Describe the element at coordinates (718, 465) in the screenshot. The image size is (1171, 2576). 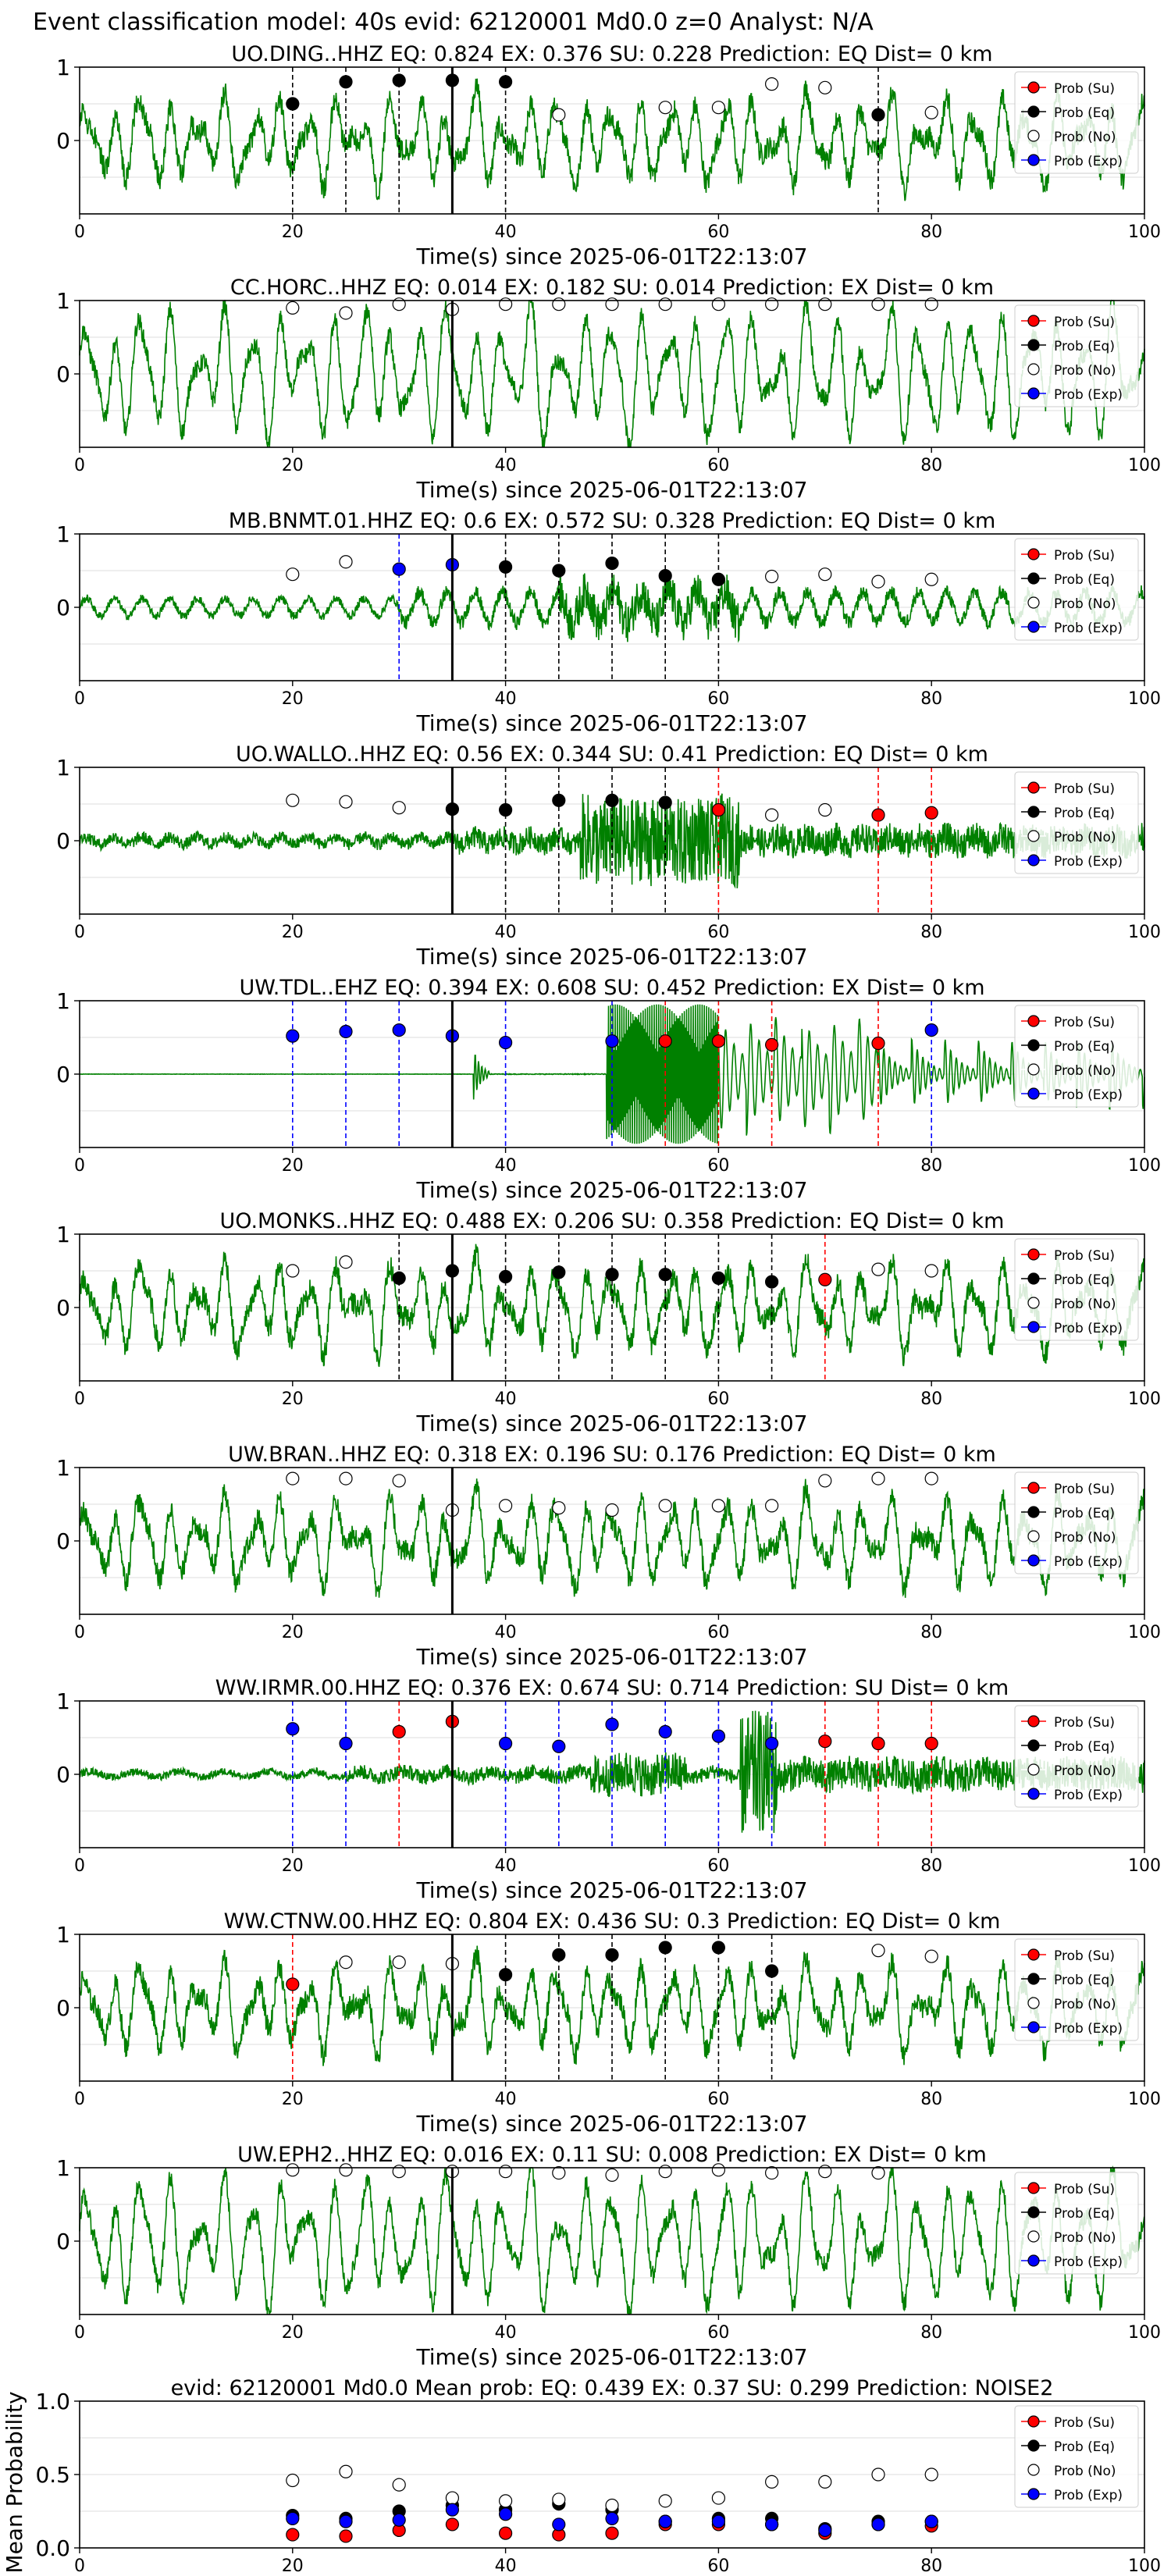
I see `x-tick-label: 60` at that location.